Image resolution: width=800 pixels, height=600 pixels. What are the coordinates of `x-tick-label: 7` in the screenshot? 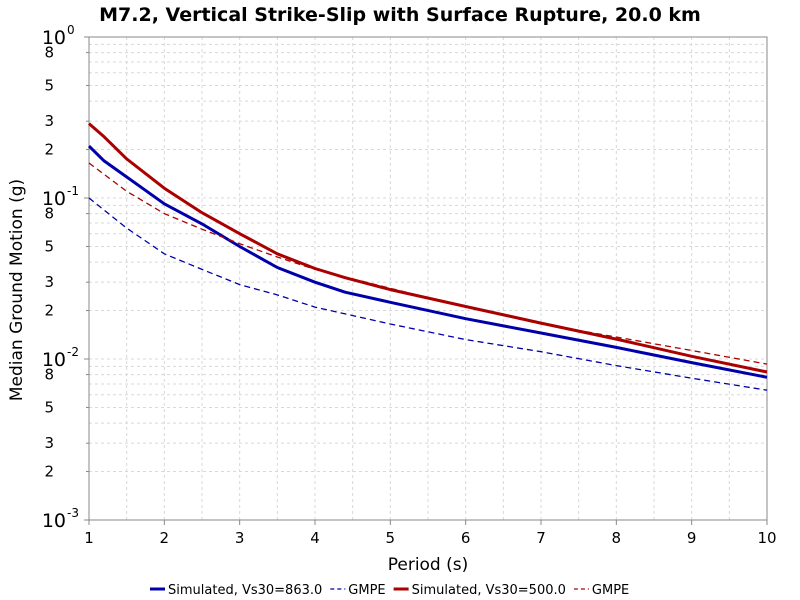 It's located at (541, 538).